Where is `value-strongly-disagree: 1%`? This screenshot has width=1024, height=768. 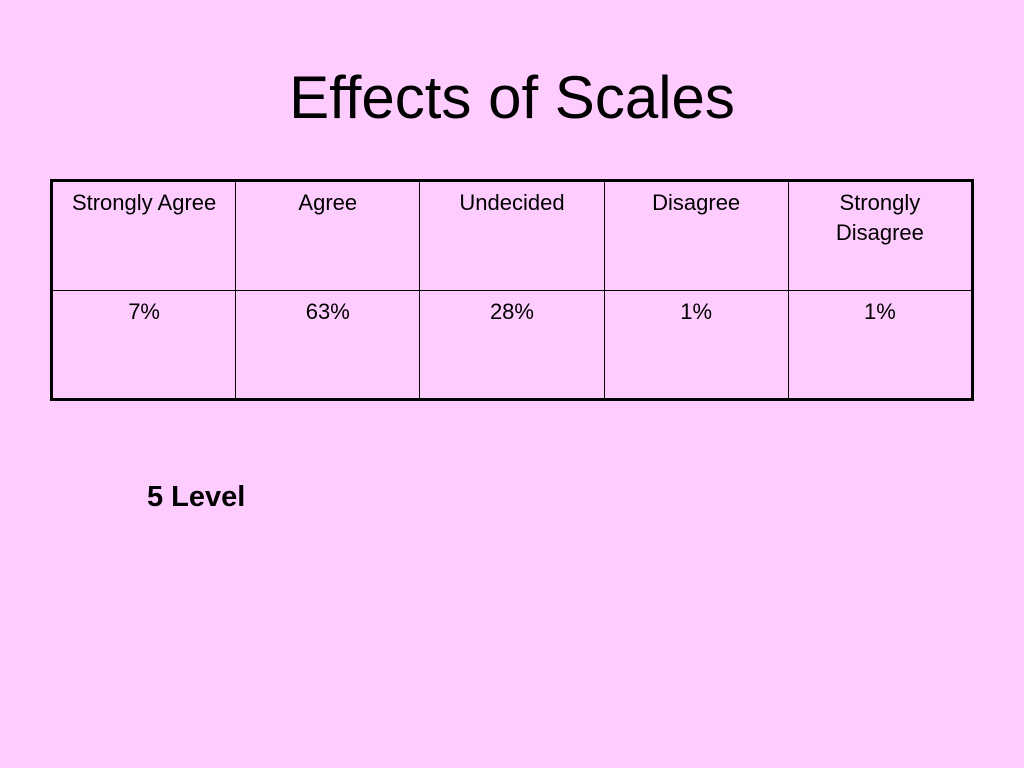
value-strongly-disagree: 1% is located at coordinates (880, 344).